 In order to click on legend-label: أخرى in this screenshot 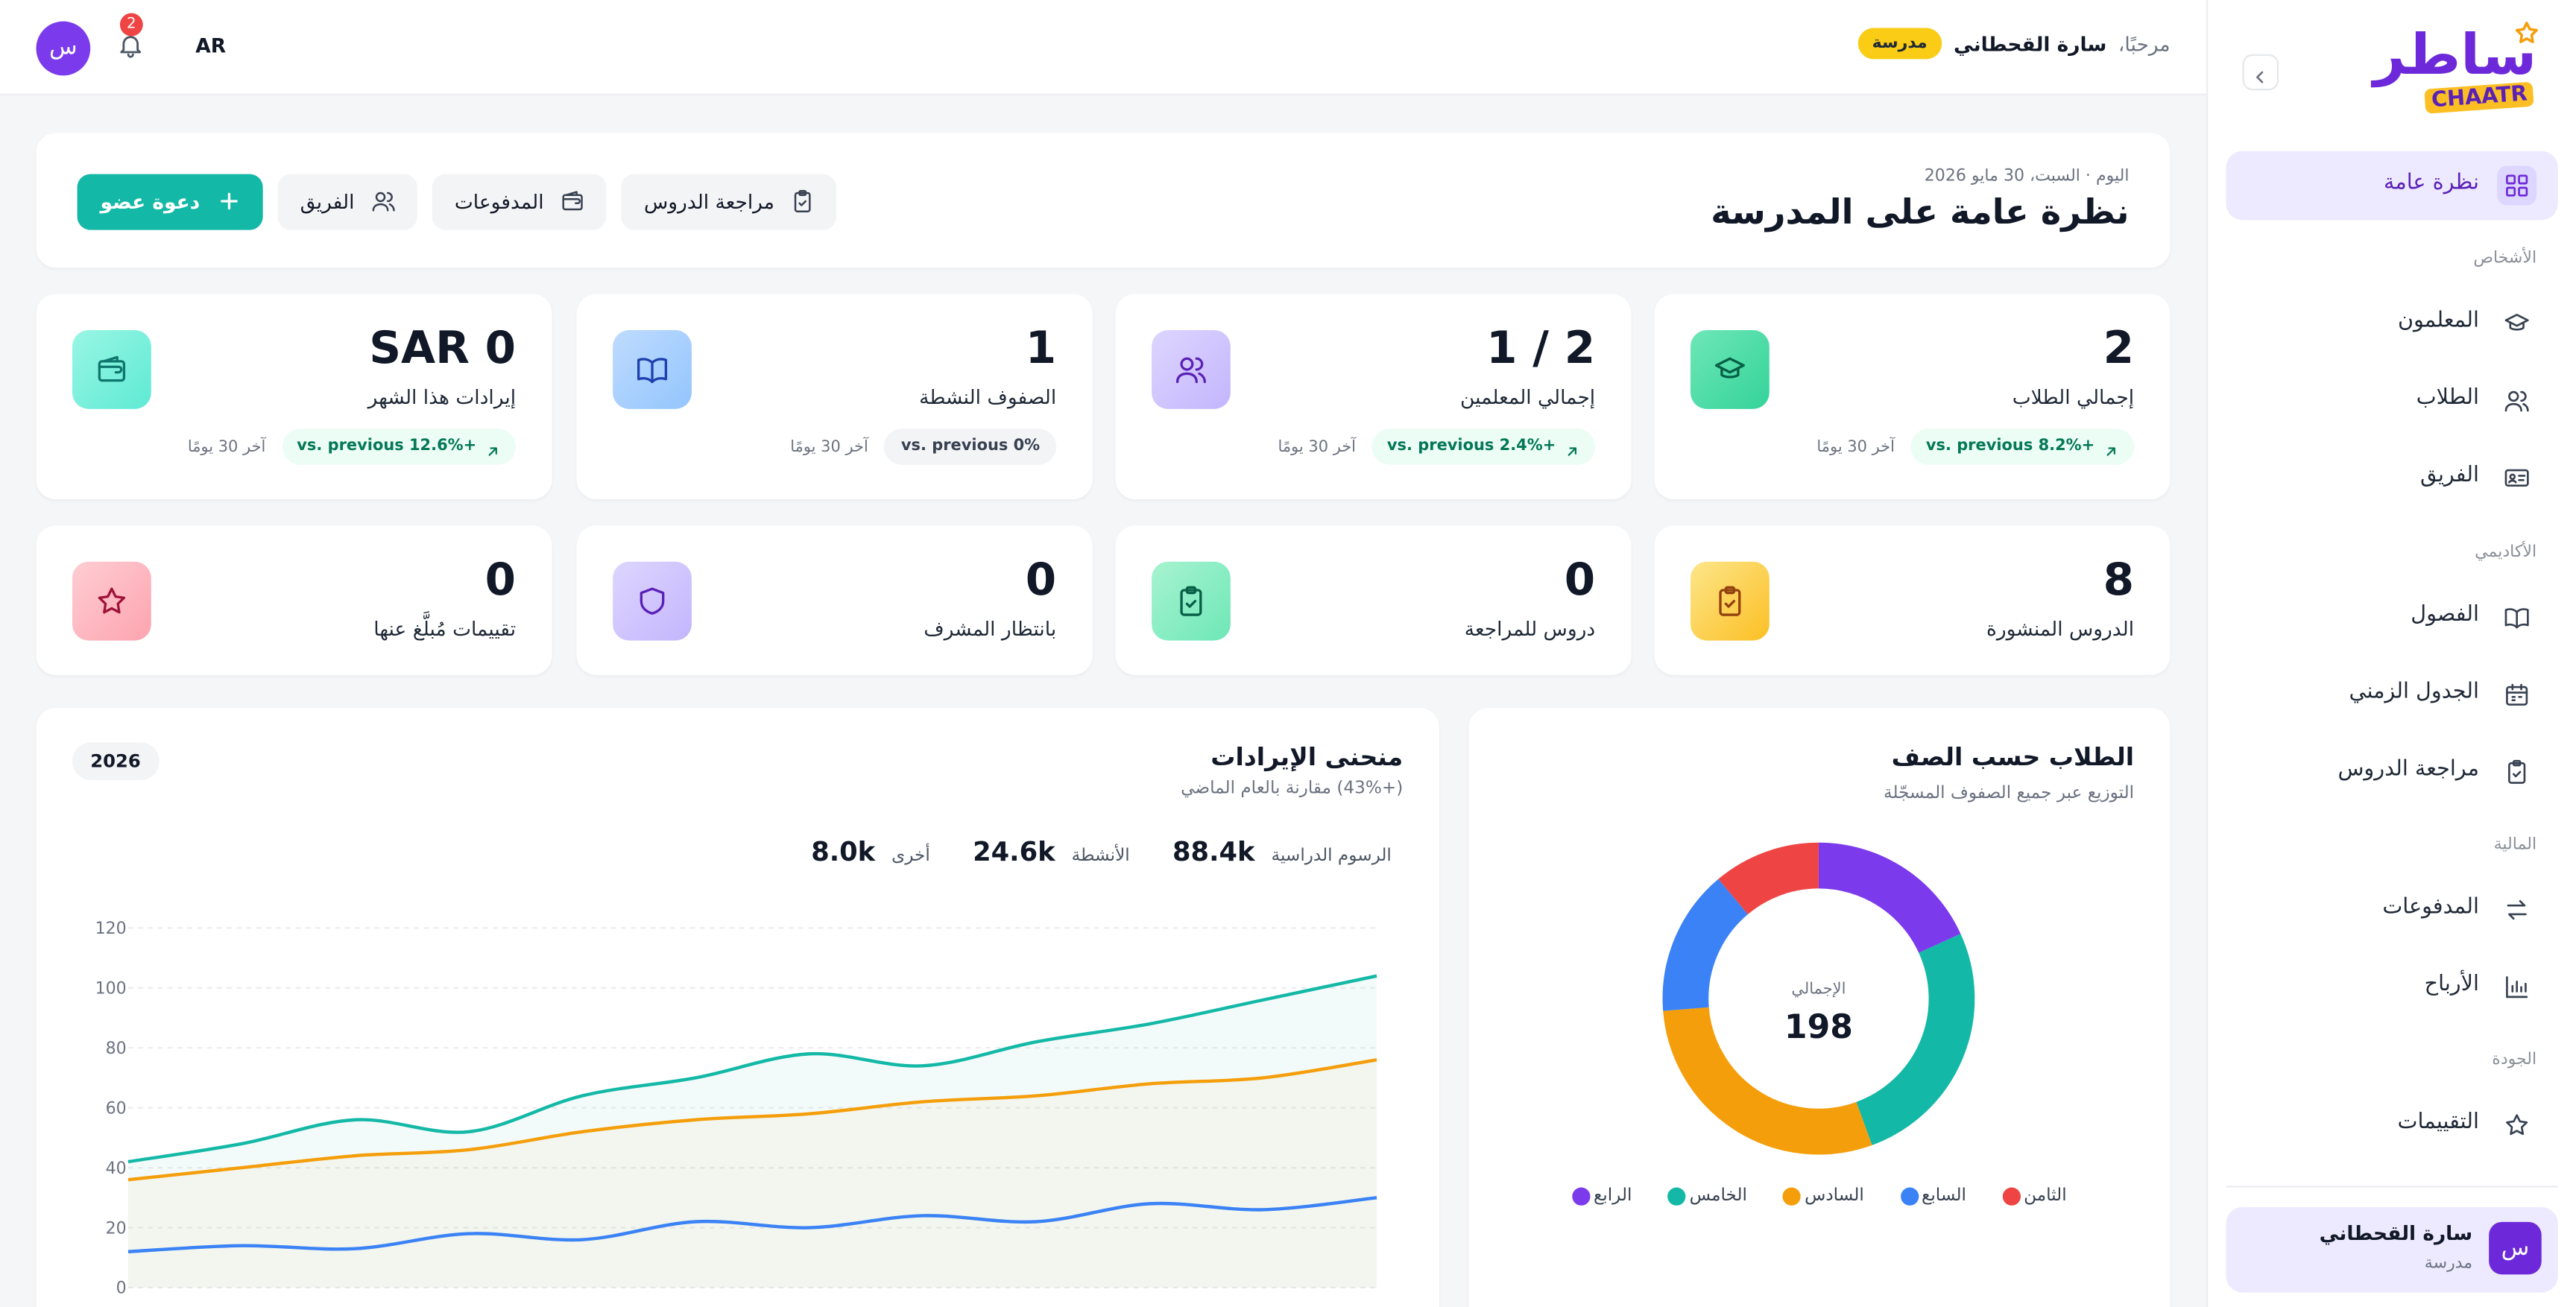, I will do `click(910, 856)`.